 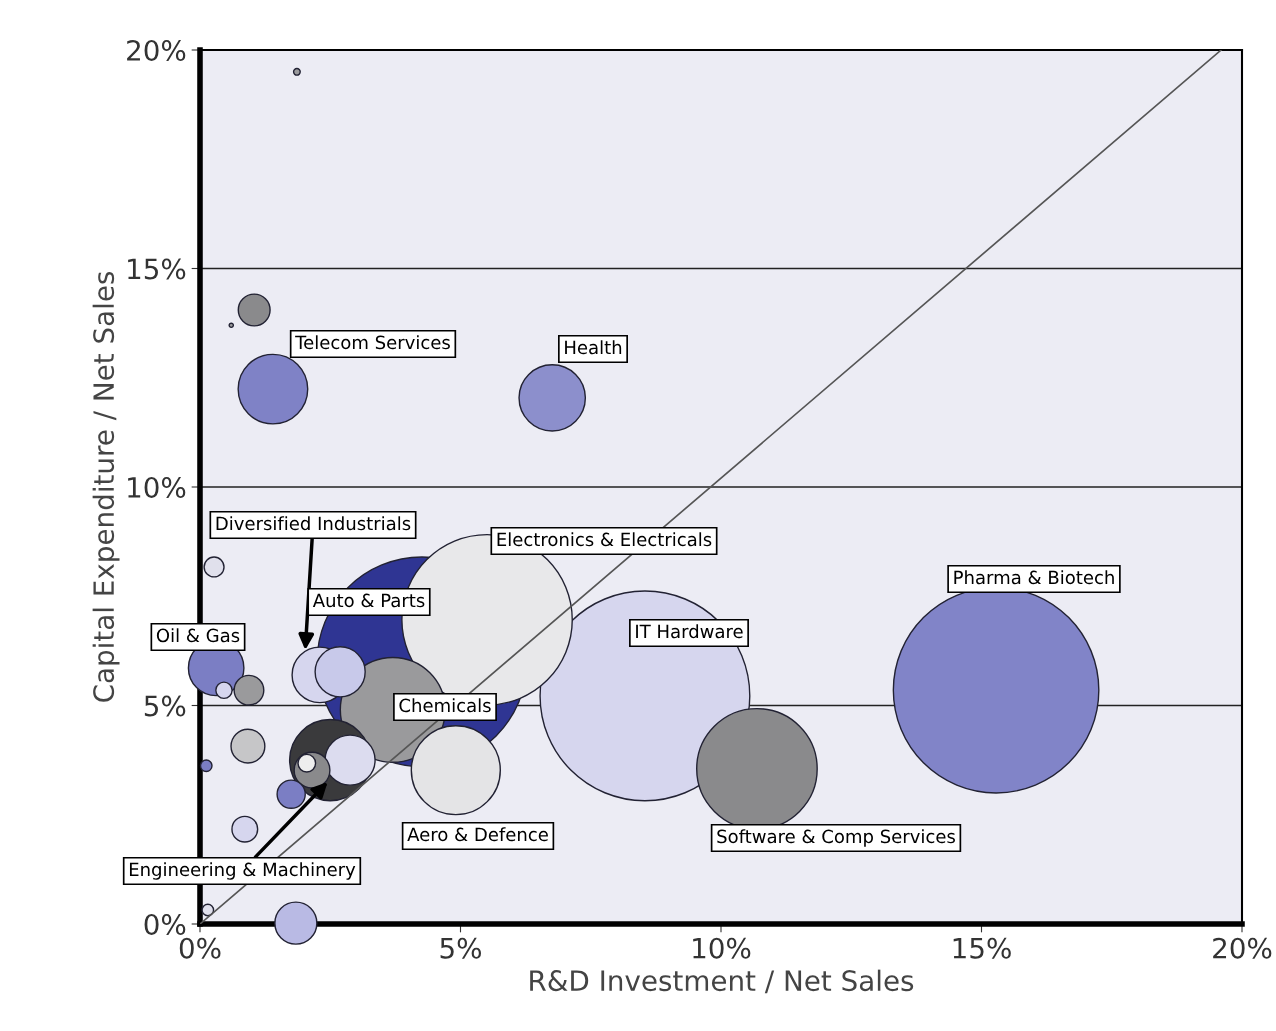 I want to click on x-axis-title: R&D Investment / Net Sales, so click(x=722, y=981).